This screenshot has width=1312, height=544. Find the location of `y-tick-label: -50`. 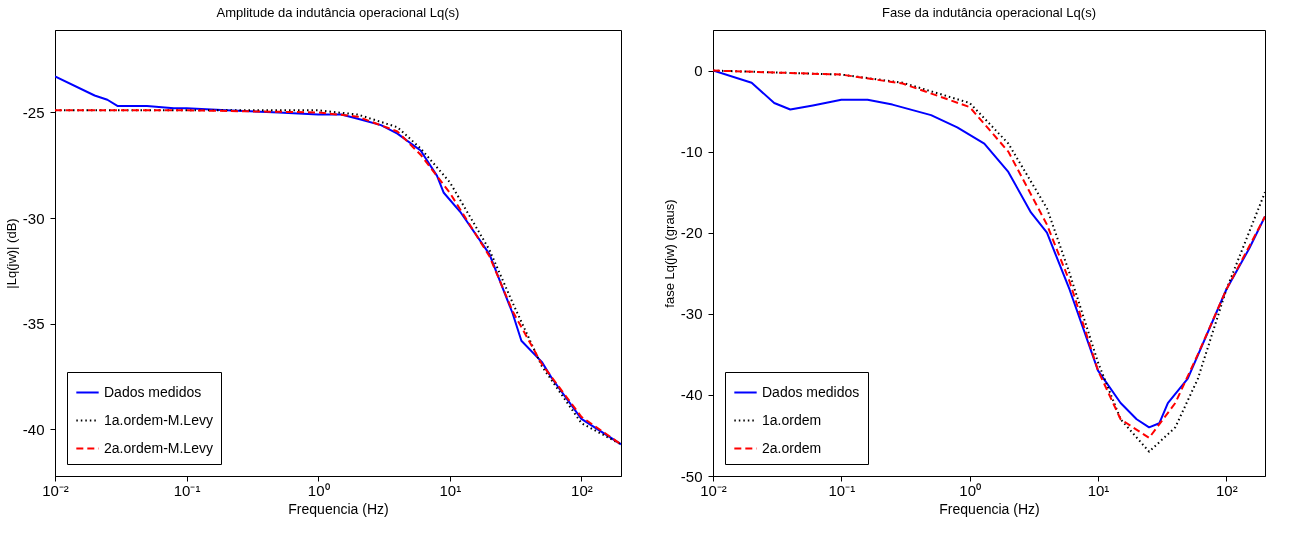

y-tick-label: -50 is located at coordinates (691, 476).